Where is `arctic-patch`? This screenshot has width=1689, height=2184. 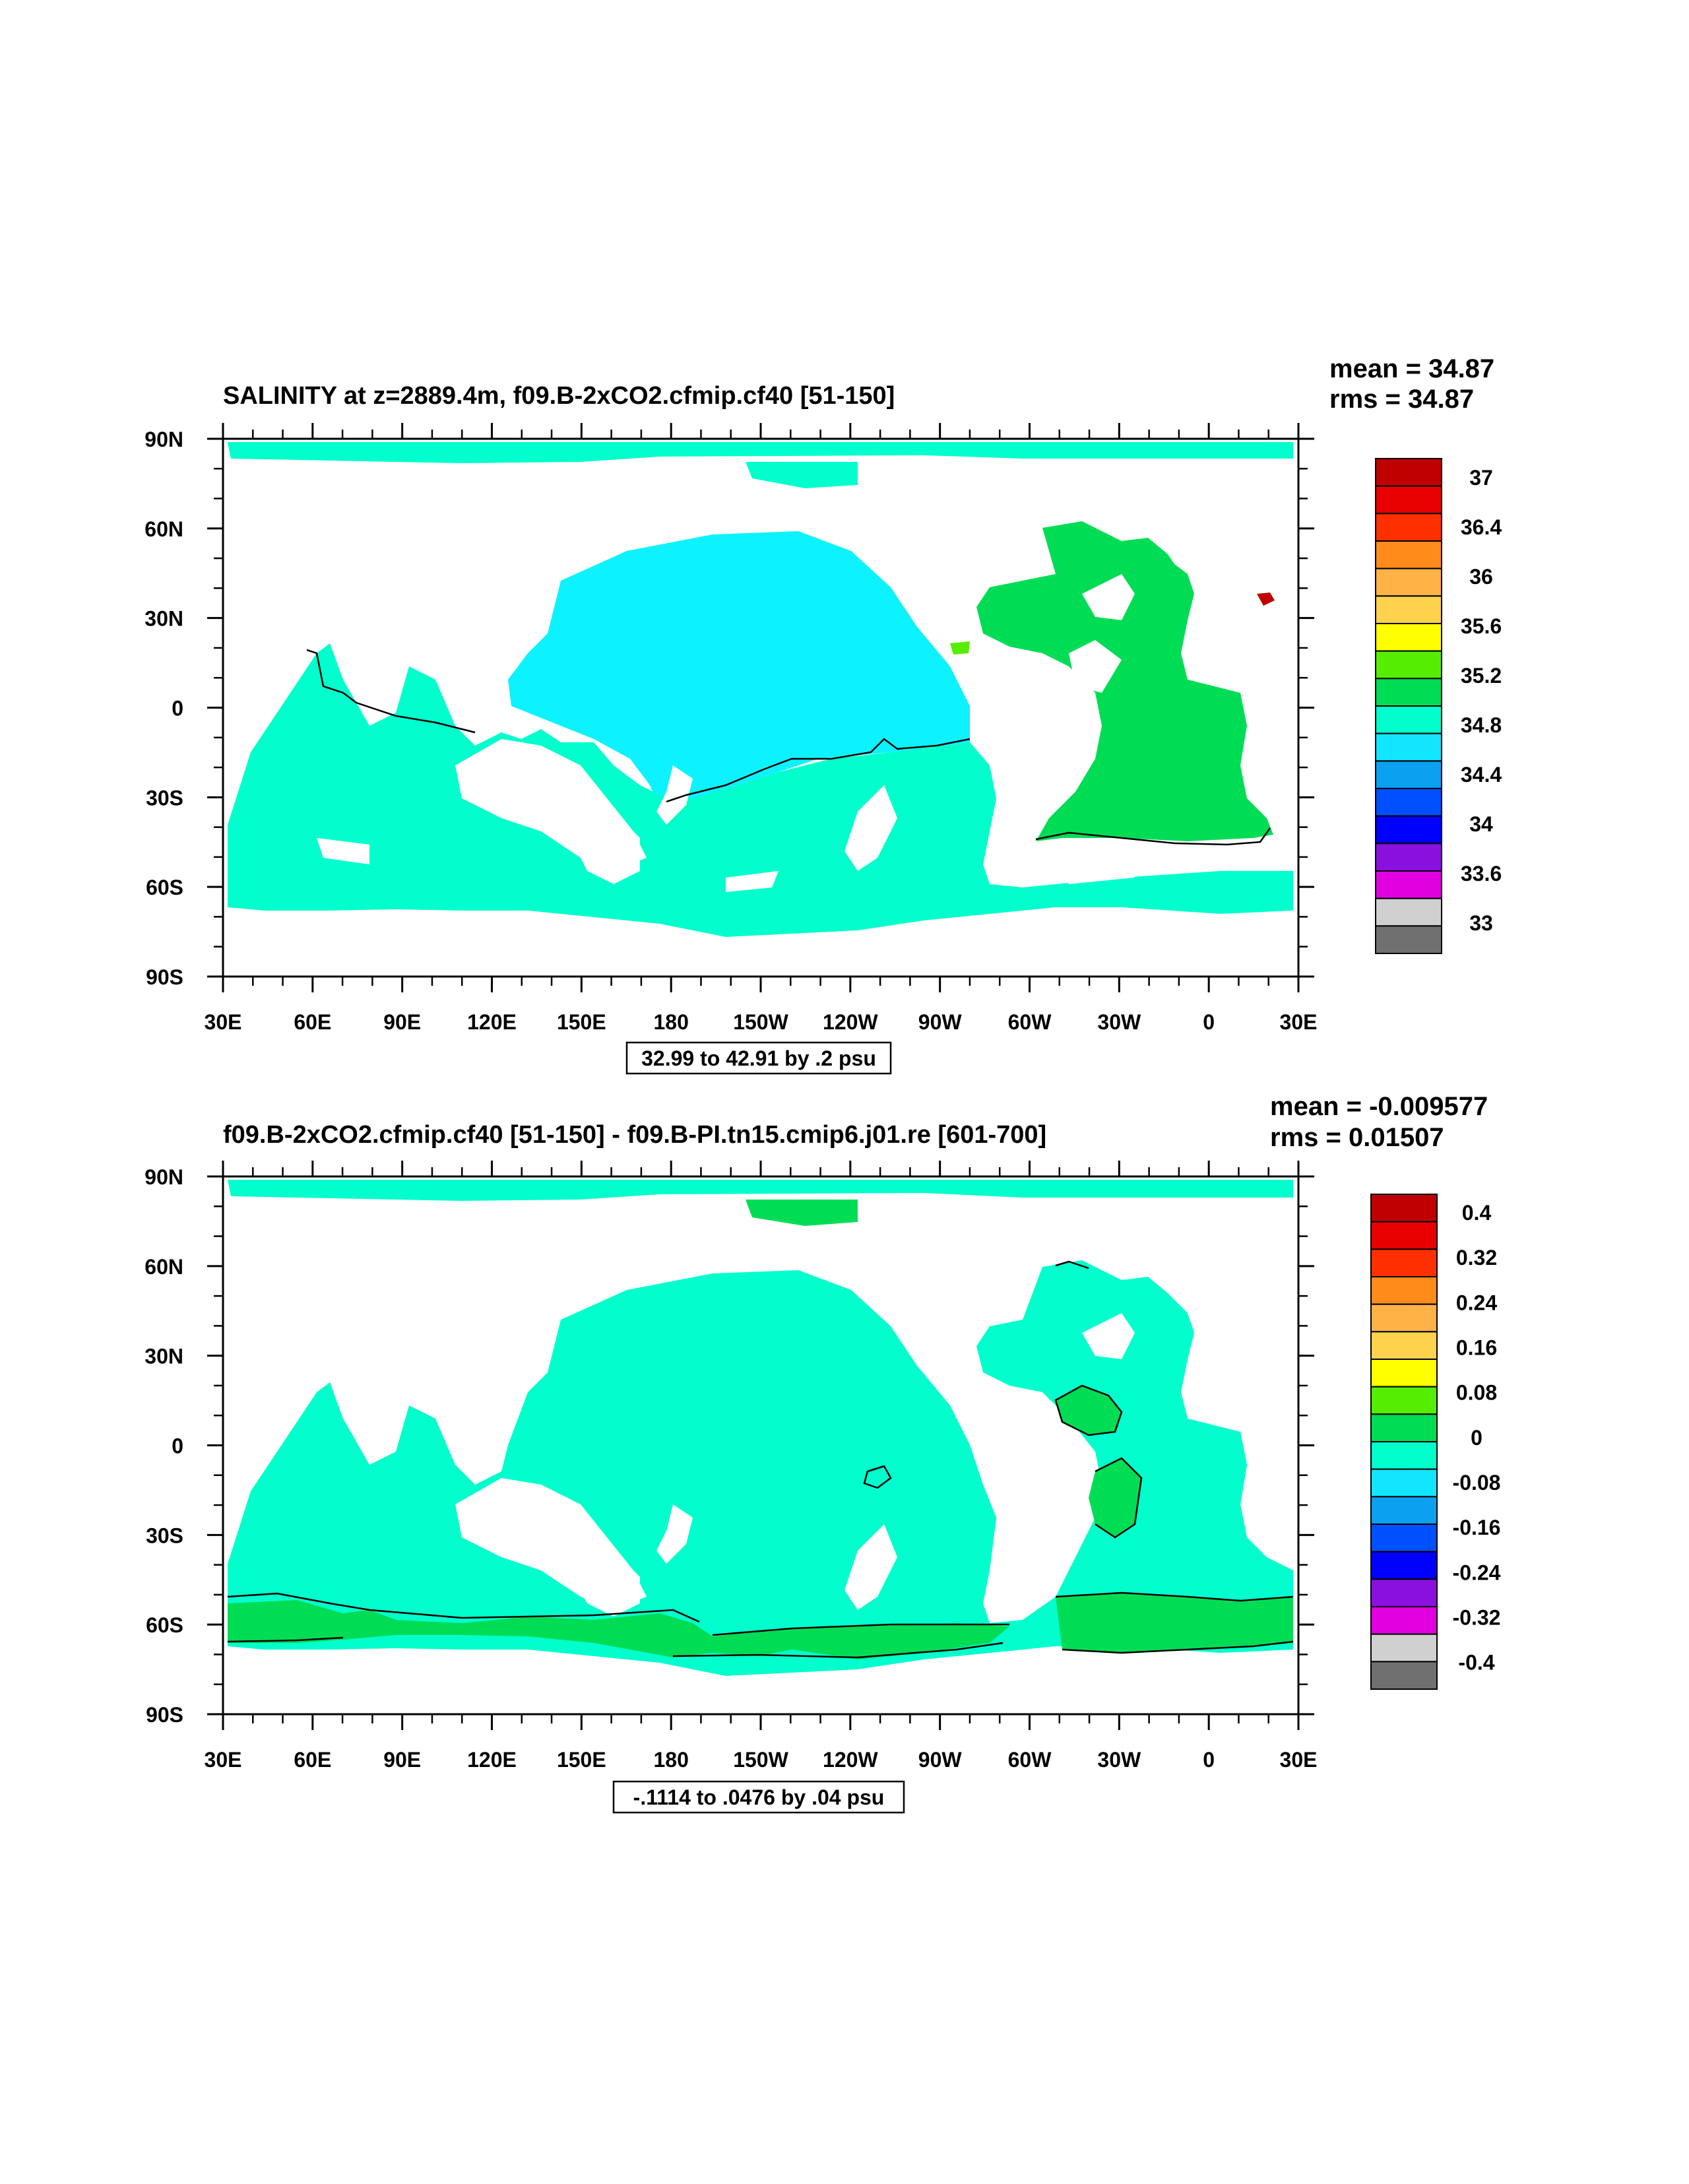
arctic-patch is located at coordinates (802, 1213).